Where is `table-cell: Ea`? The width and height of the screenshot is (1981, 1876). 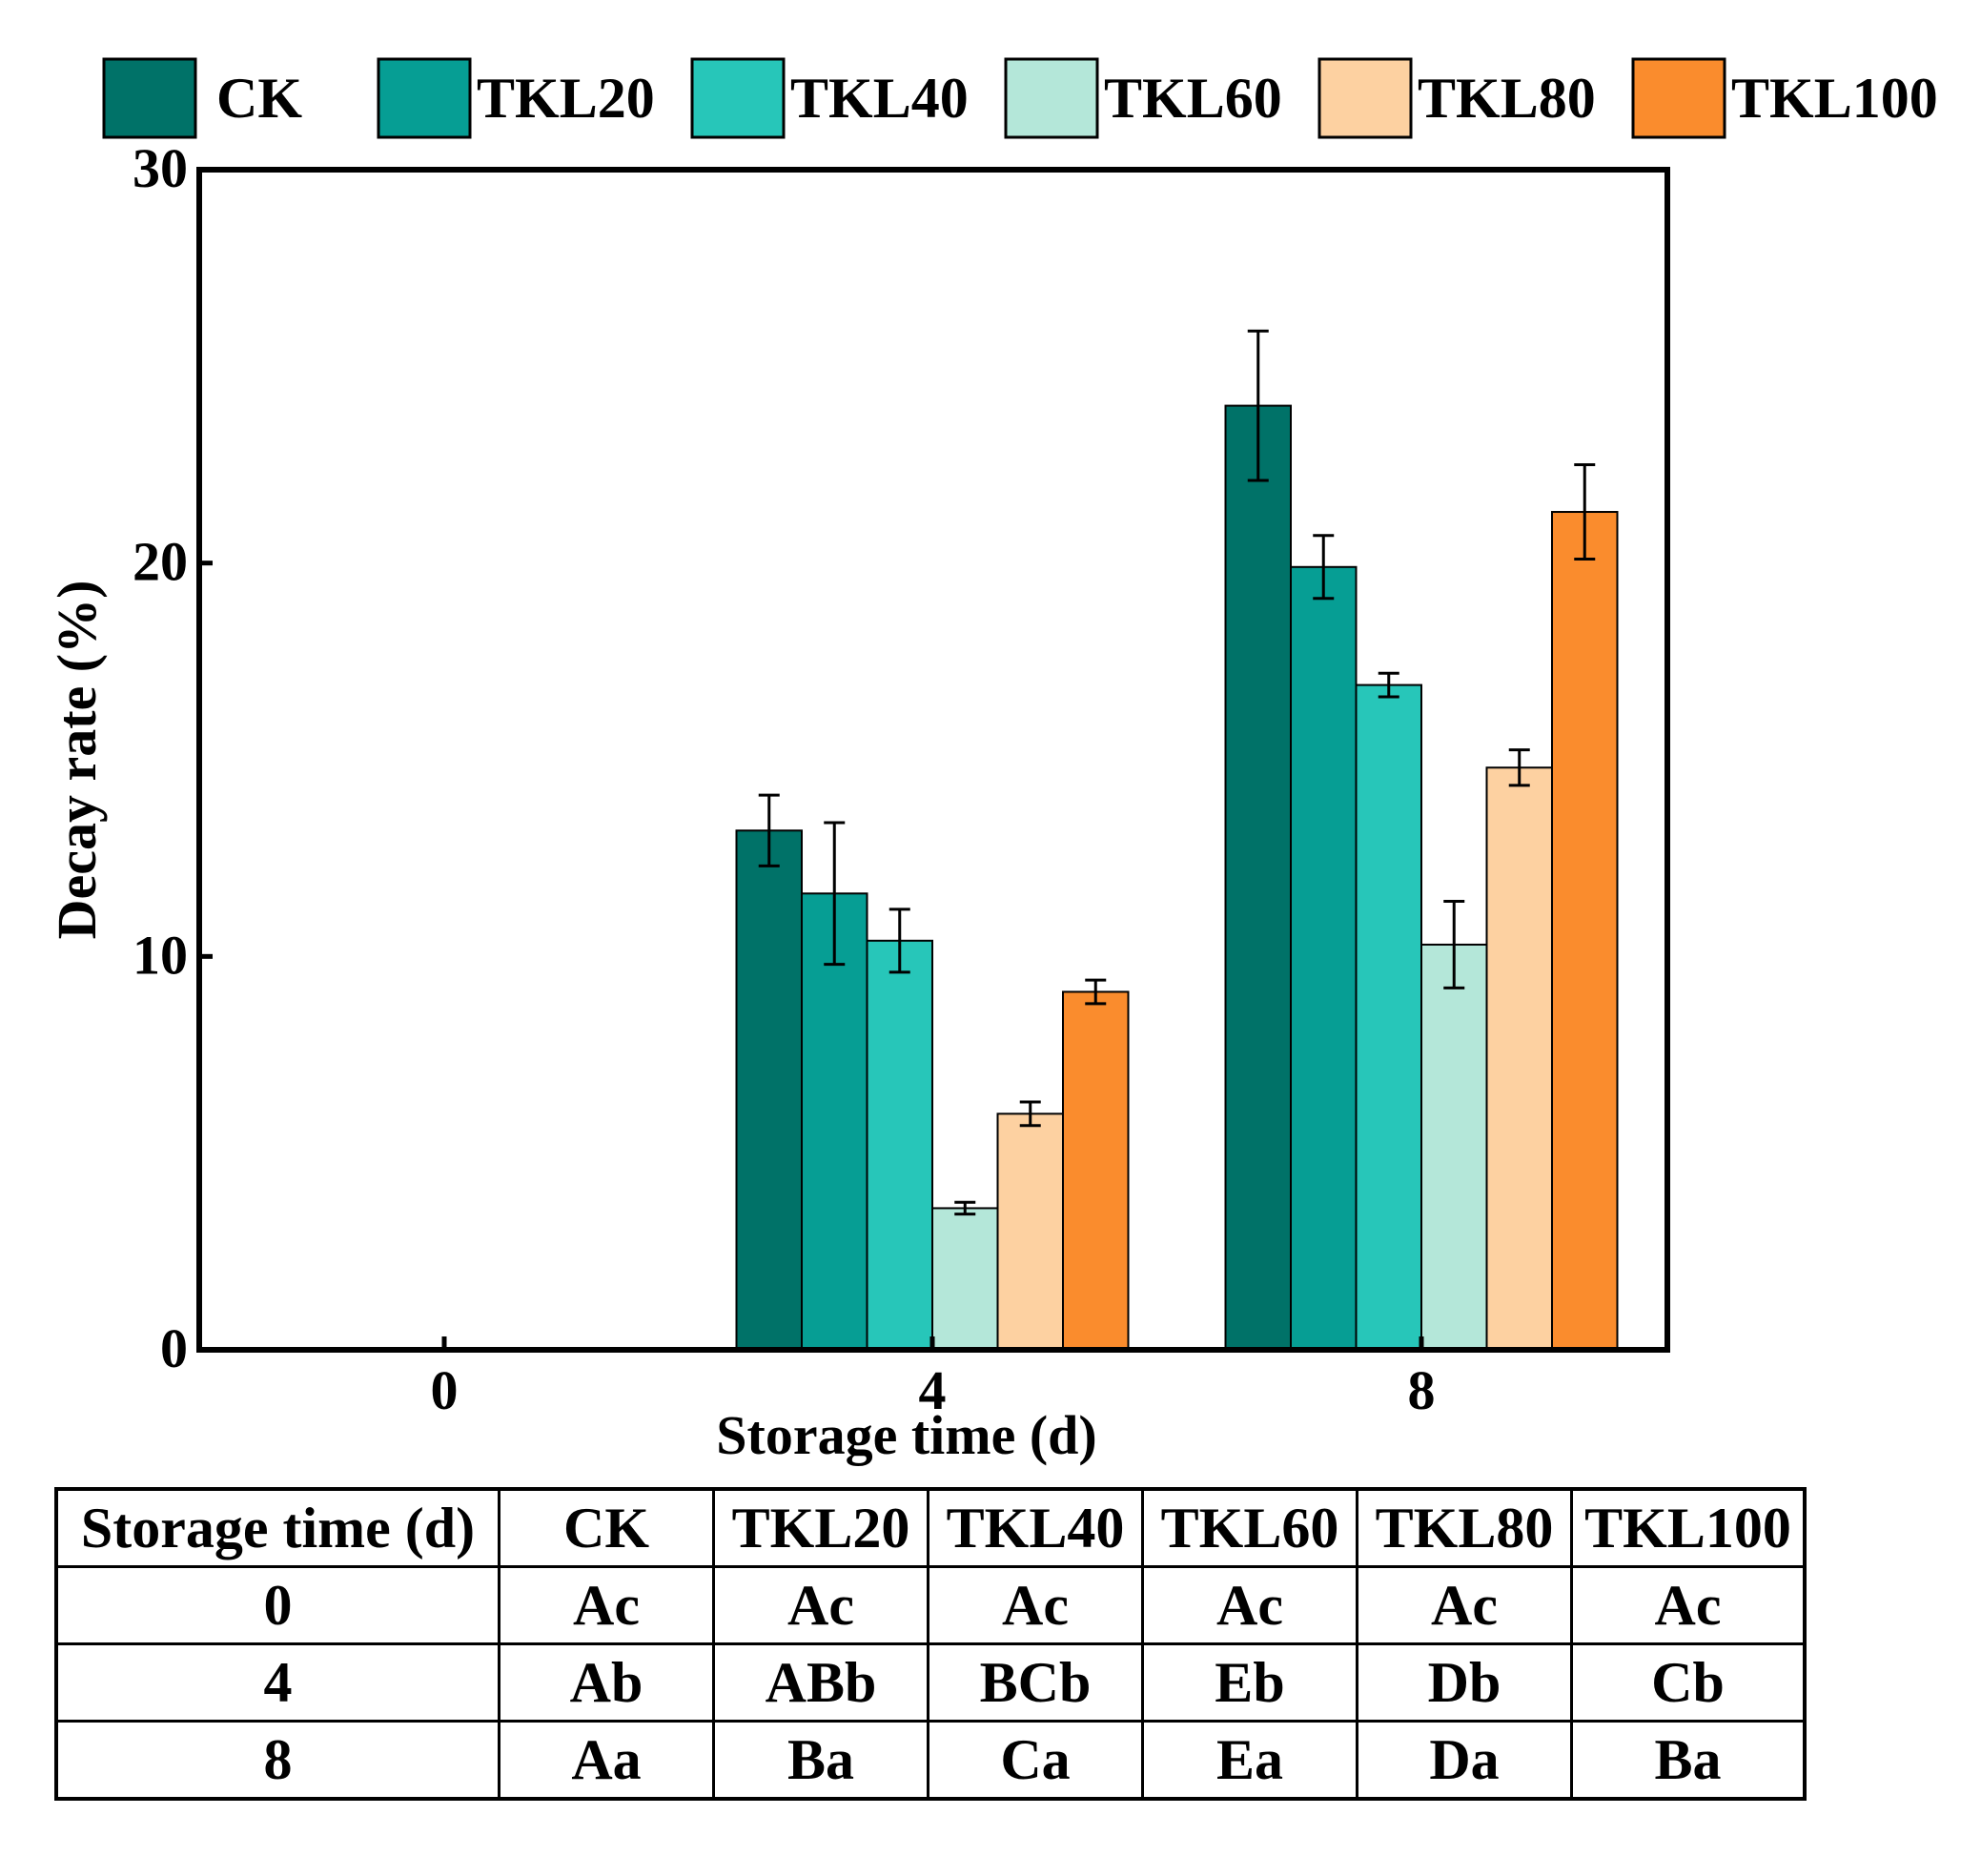 table-cell: Ea is located at coordinates (1249, 1760).